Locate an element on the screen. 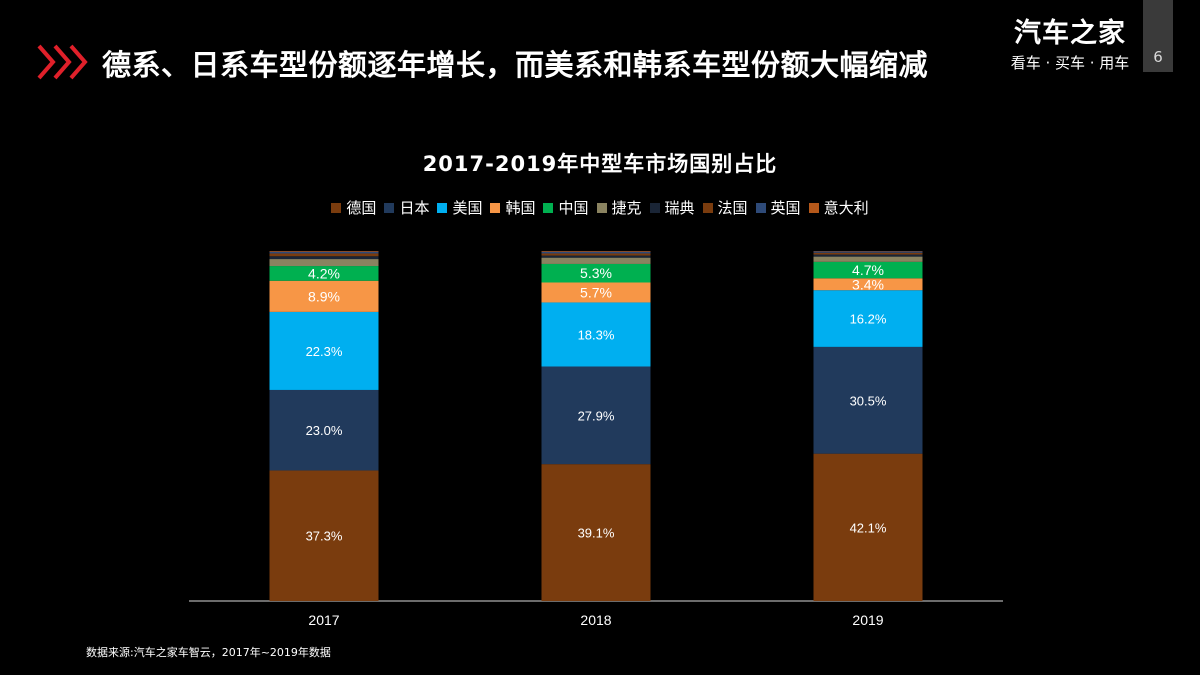  data-label: 5.3% is located at coordinates (596, 273).